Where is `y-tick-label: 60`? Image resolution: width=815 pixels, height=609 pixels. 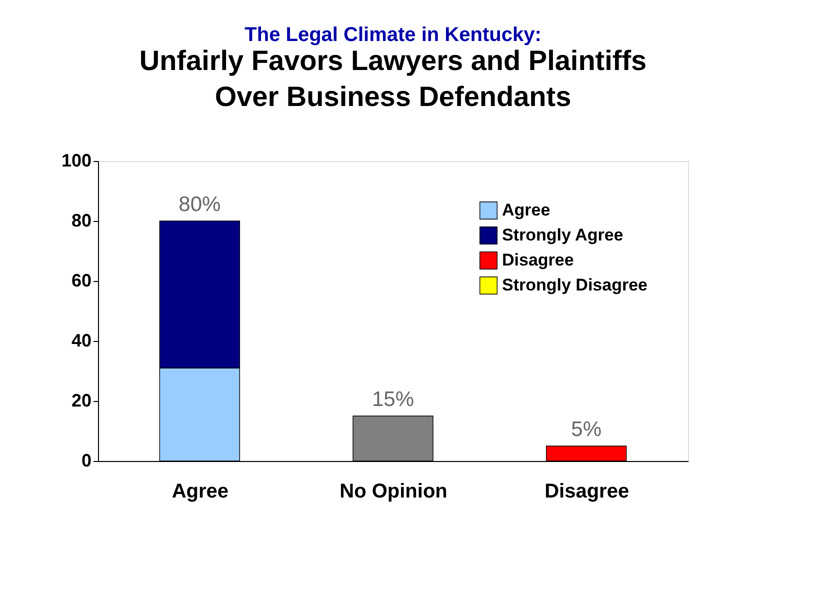
y-tick-label: 60 is located at coordinates (81, 280).